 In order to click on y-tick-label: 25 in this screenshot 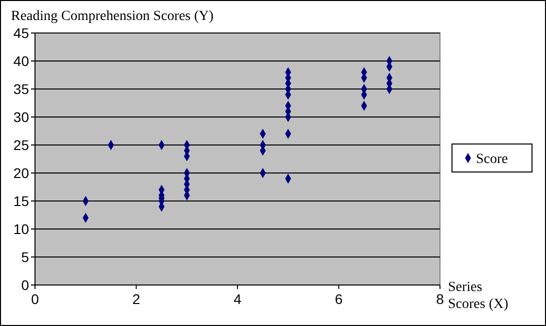, I will do `click(21, 144)`.